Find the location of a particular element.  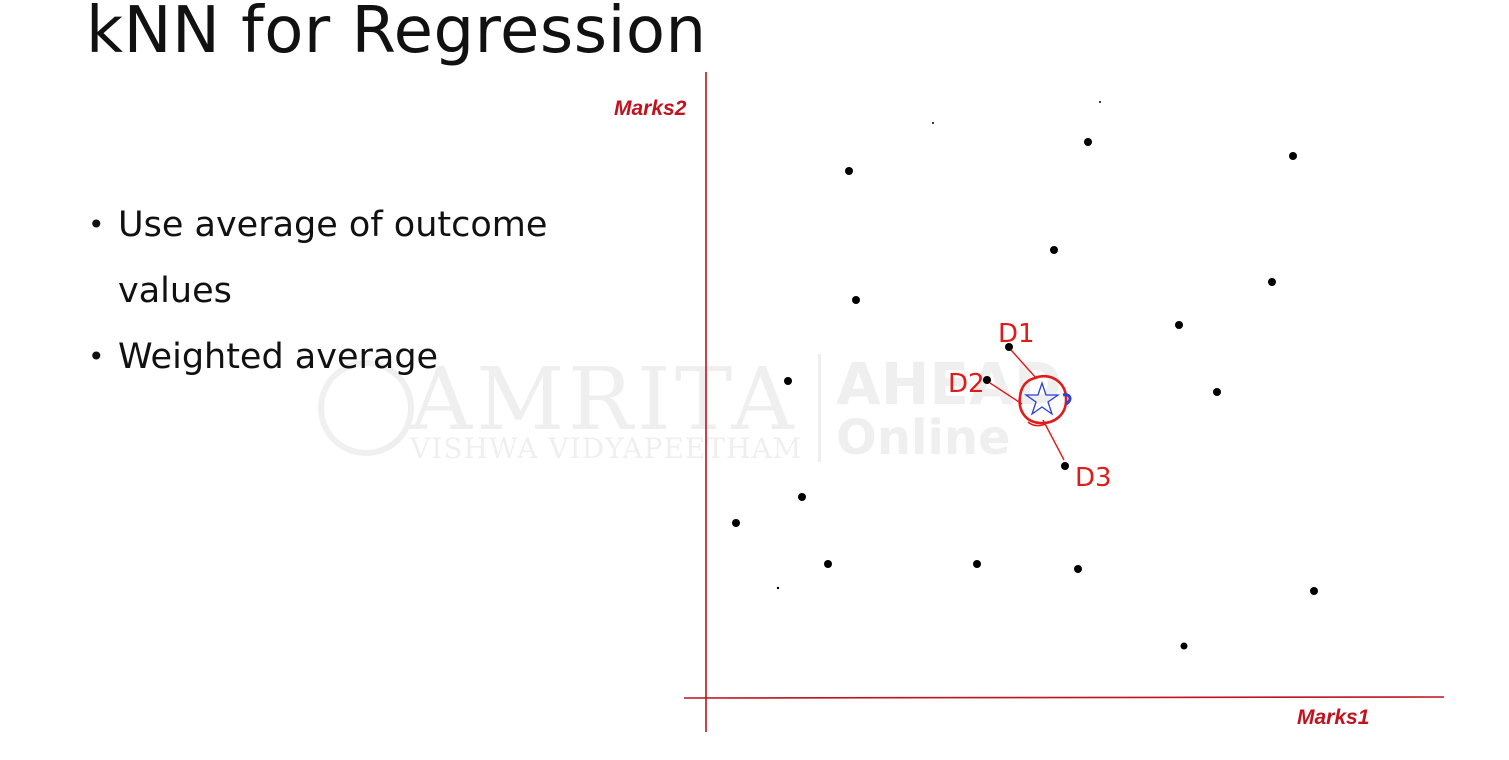

star-icon is located at coordinates (1042, 398).